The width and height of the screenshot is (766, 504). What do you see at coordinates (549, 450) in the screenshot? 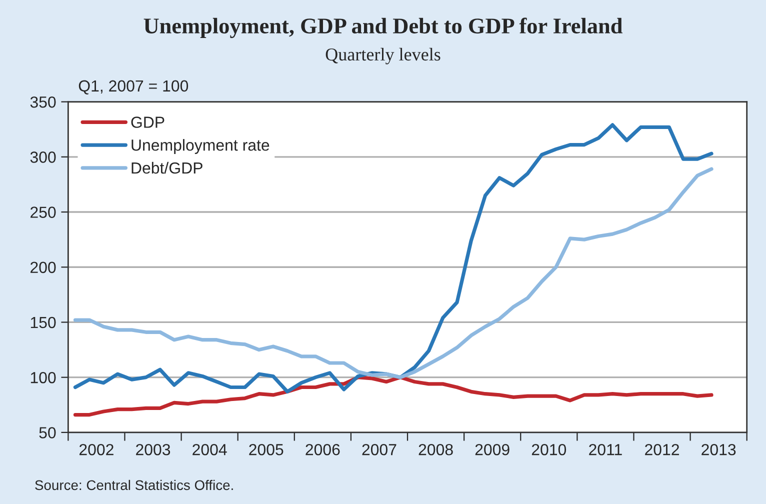
I see `x-tick-label: 2010` at bounding box center [549, 450].